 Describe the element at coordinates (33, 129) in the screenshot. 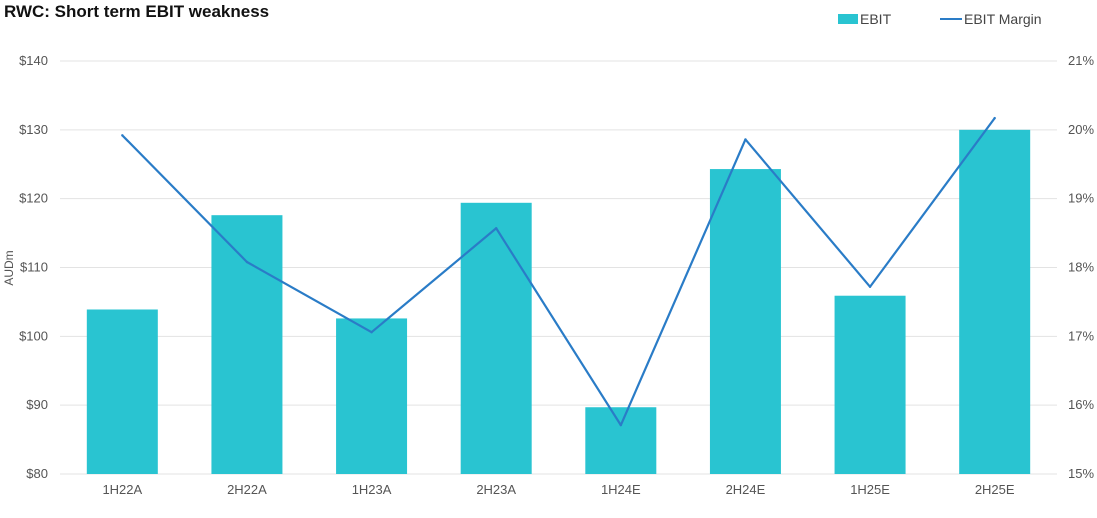

I see `left-tick-label: $130` at that location.